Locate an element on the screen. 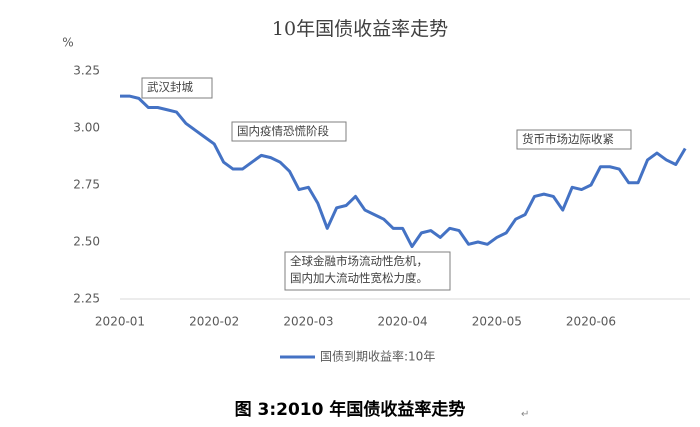  annotation-text: 全球金融市场流动性危机， is located at coordinates (359, 261).